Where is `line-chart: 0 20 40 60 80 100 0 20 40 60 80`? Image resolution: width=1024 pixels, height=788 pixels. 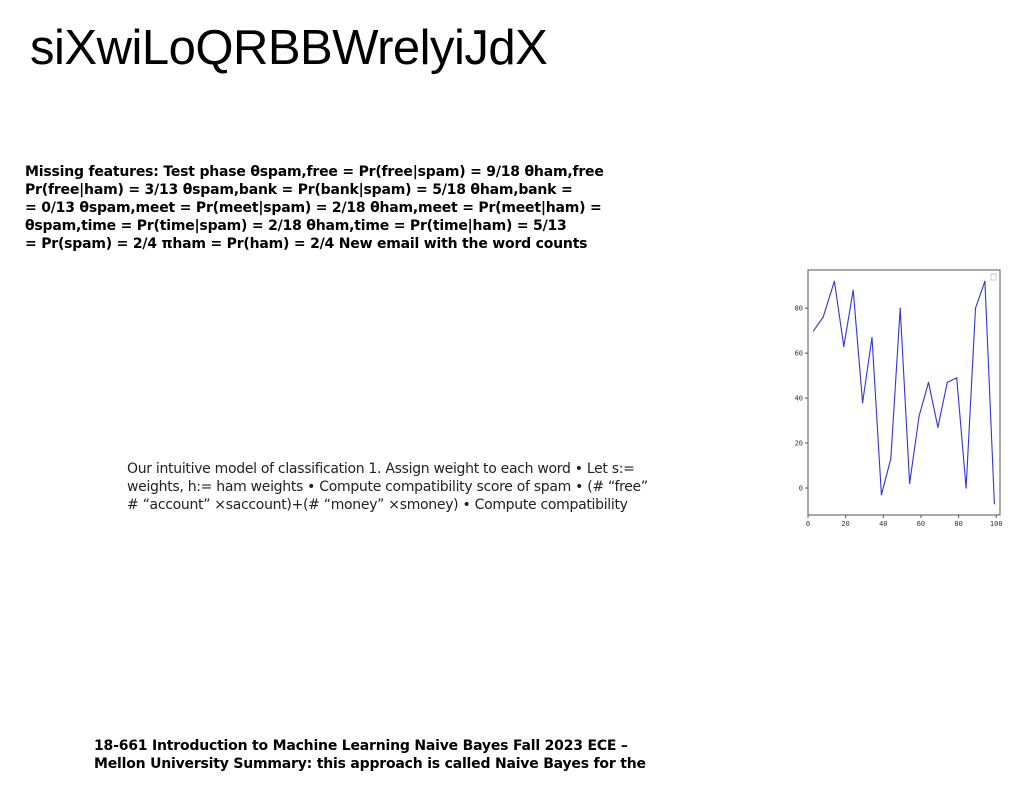
line-chart: 0 20 40 60 80 100 0 20 40 60 80 is located at coordinates (899, 398).